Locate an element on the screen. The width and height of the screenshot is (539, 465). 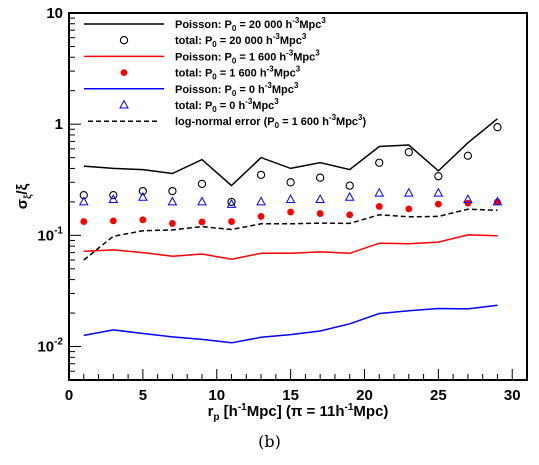
y-tick-label: 10⁻¹ is located at coordinates (50, 234).